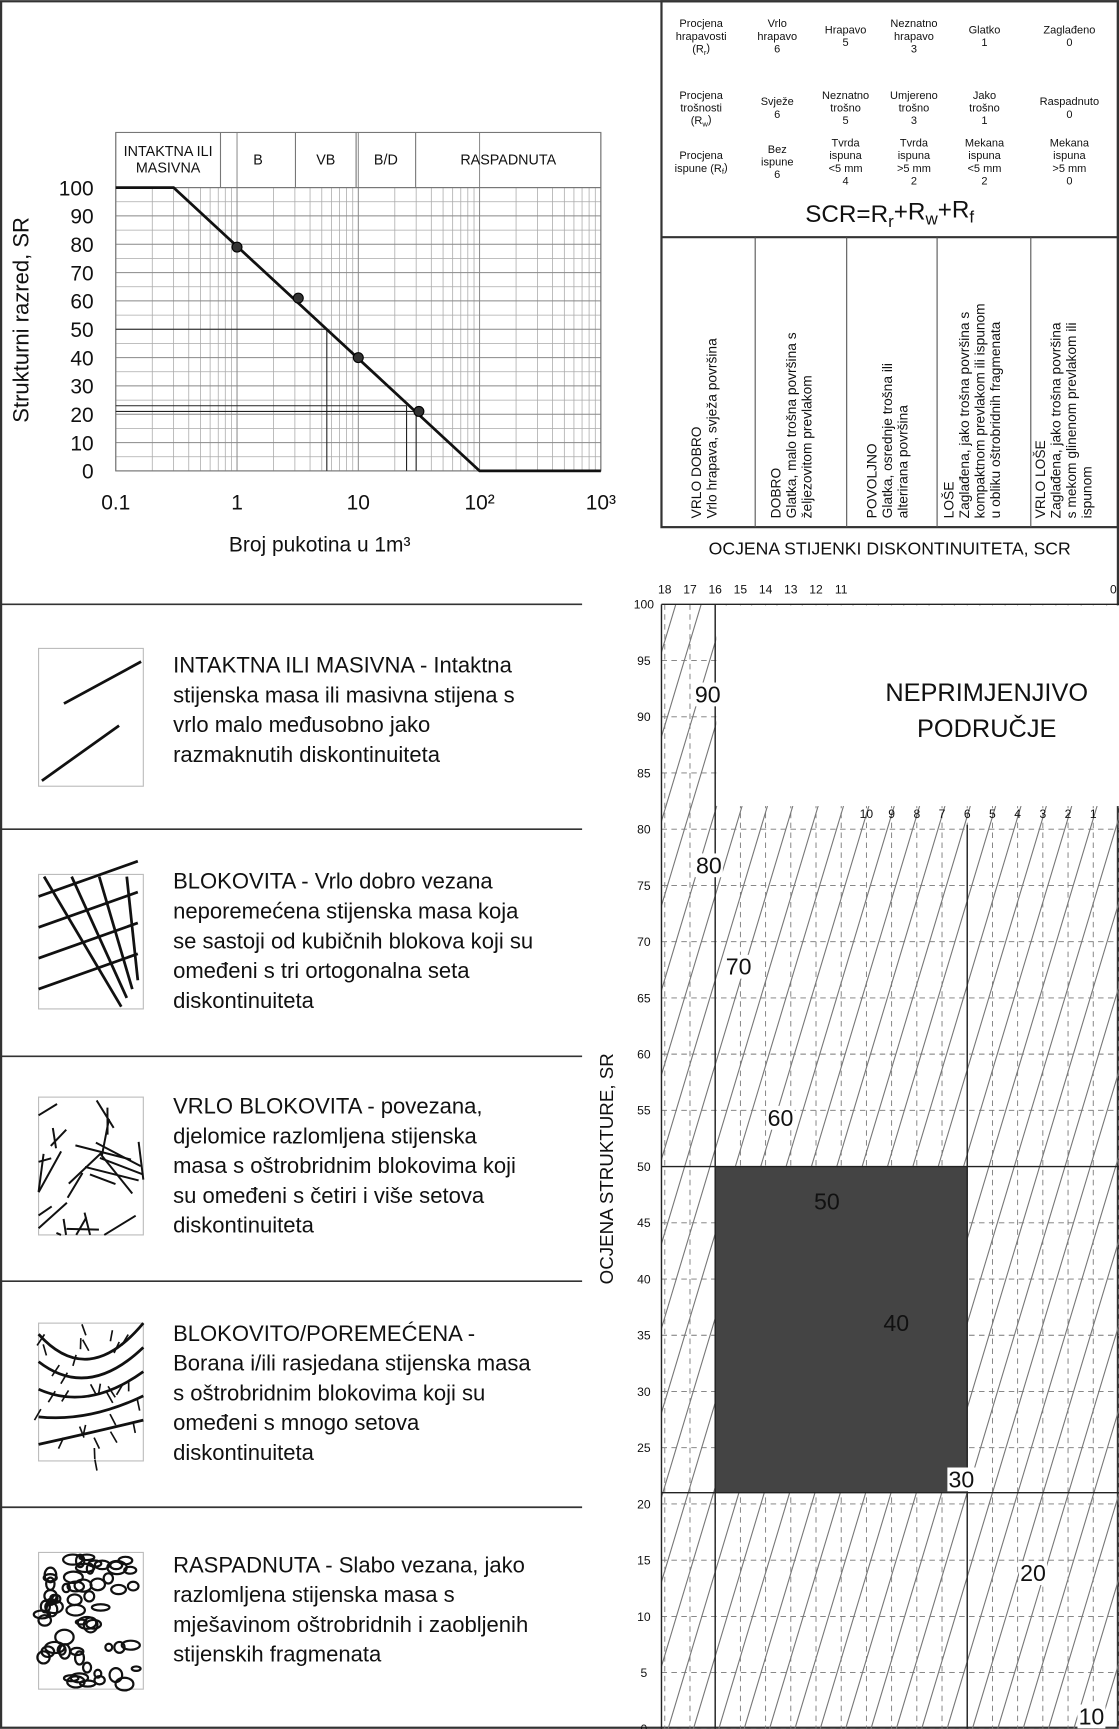  I want to click on row-label: (Rr), so click(701, 50).